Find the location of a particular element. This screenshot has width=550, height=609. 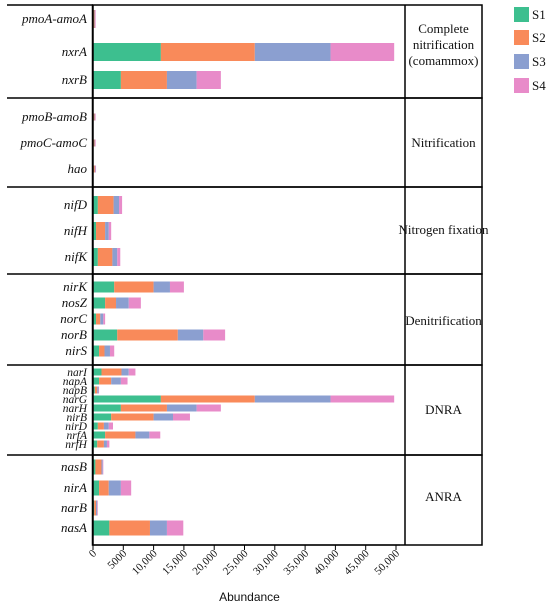

bar-nifk-s1 is located at coordinates (95, 257).